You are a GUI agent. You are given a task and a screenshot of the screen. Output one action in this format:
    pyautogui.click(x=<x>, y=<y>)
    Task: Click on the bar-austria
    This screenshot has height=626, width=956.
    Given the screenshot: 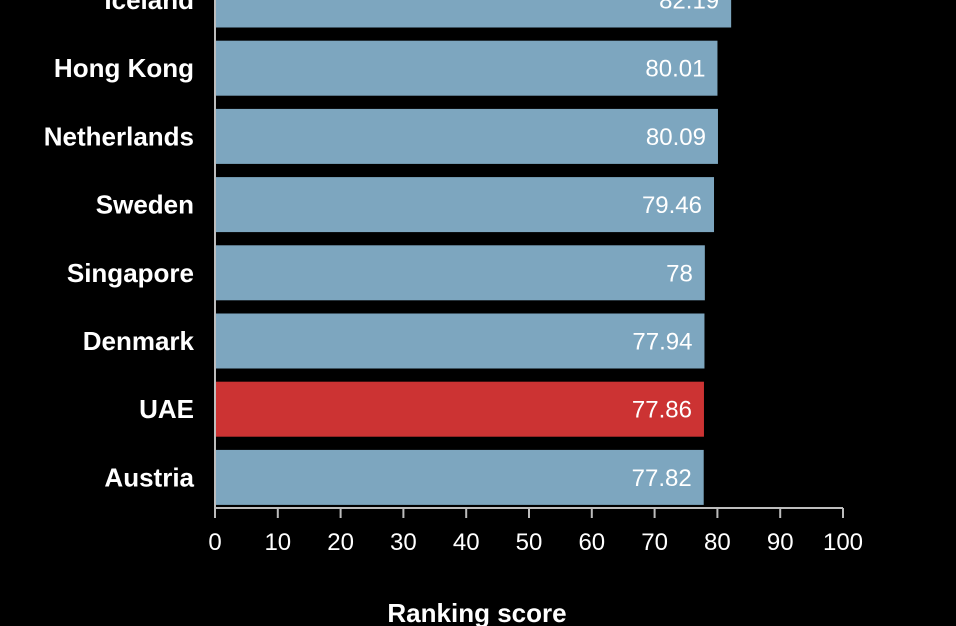 What is the action you would take?
    pyautogui.click(x=459, y=477)
    